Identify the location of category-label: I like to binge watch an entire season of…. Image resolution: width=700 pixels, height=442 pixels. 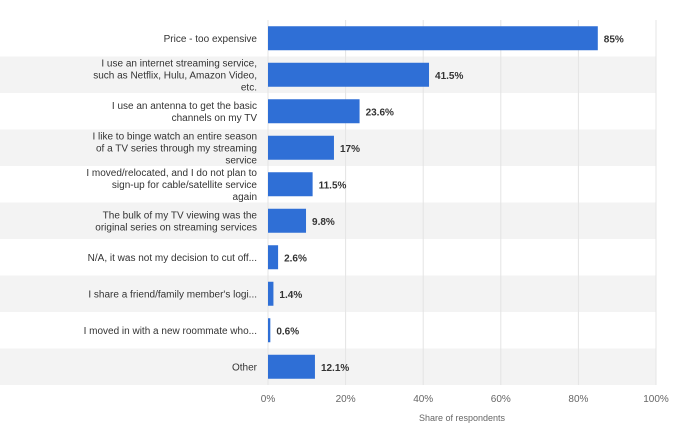
(174, 148).